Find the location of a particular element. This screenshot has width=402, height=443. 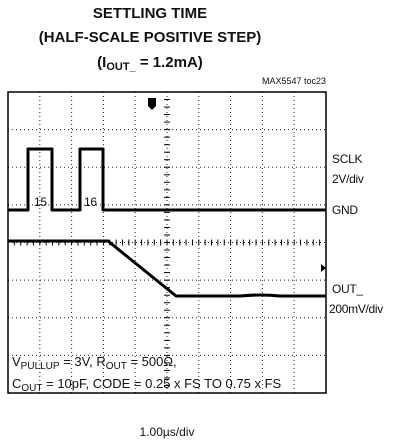

title-line: (IOUT_ = 1.2mA) is located at coordinates (150, 63).